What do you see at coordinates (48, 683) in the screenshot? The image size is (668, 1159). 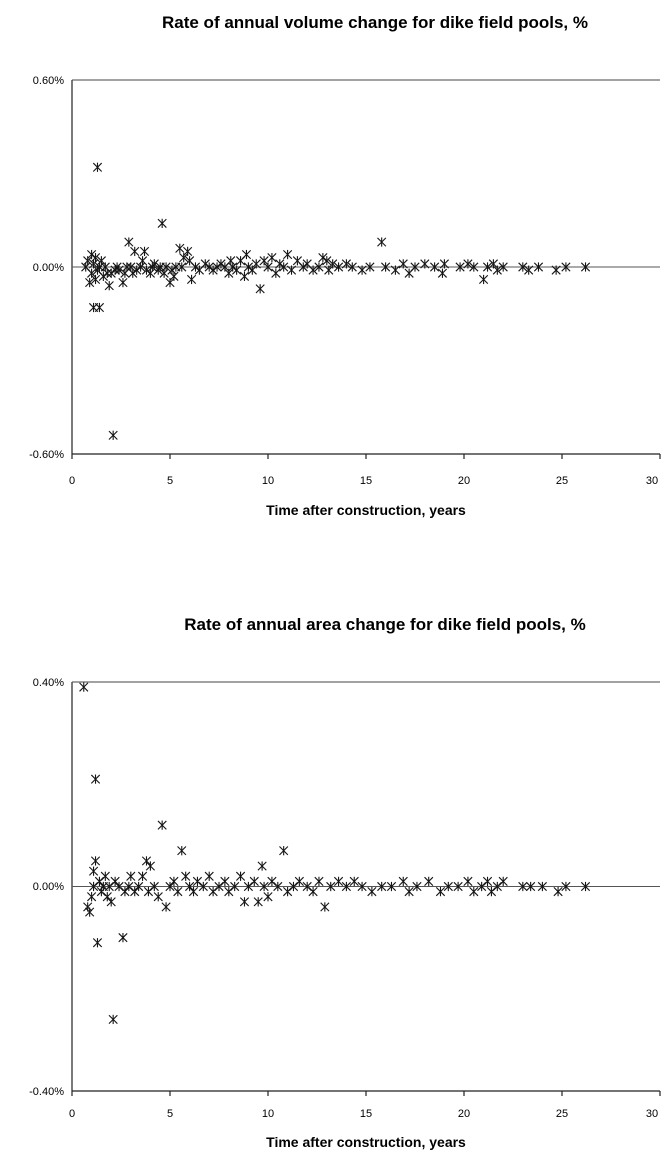 I see `y-tick-label: 0.40%` at bounding box center [48, 683].